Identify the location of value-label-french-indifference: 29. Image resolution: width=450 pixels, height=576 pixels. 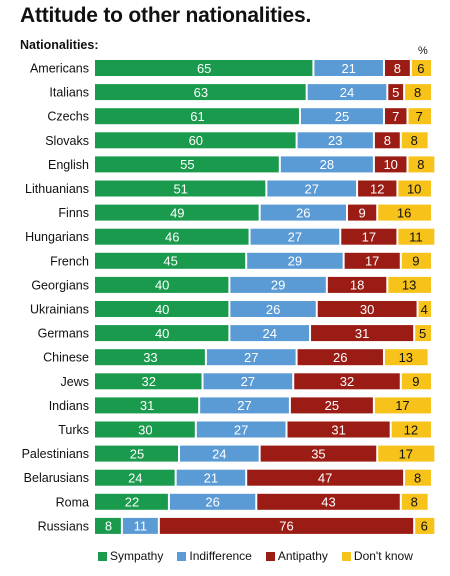
(295, 261).